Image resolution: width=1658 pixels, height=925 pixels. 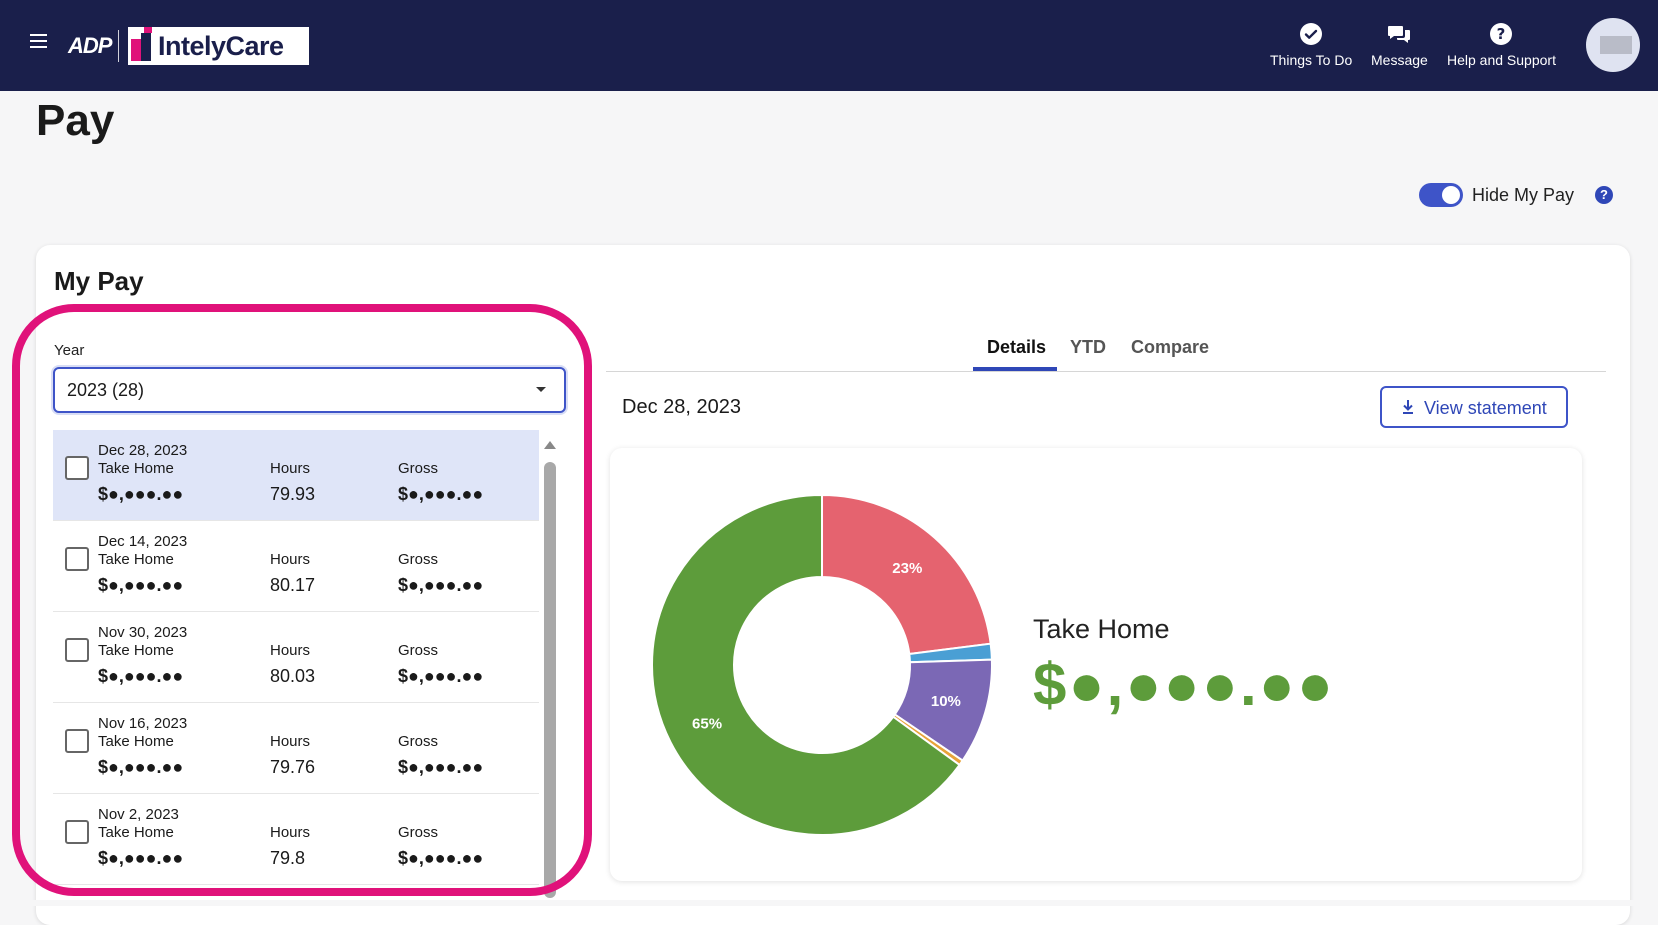 I want to click on adp-logo: ADP, so click(x=90, y=45).